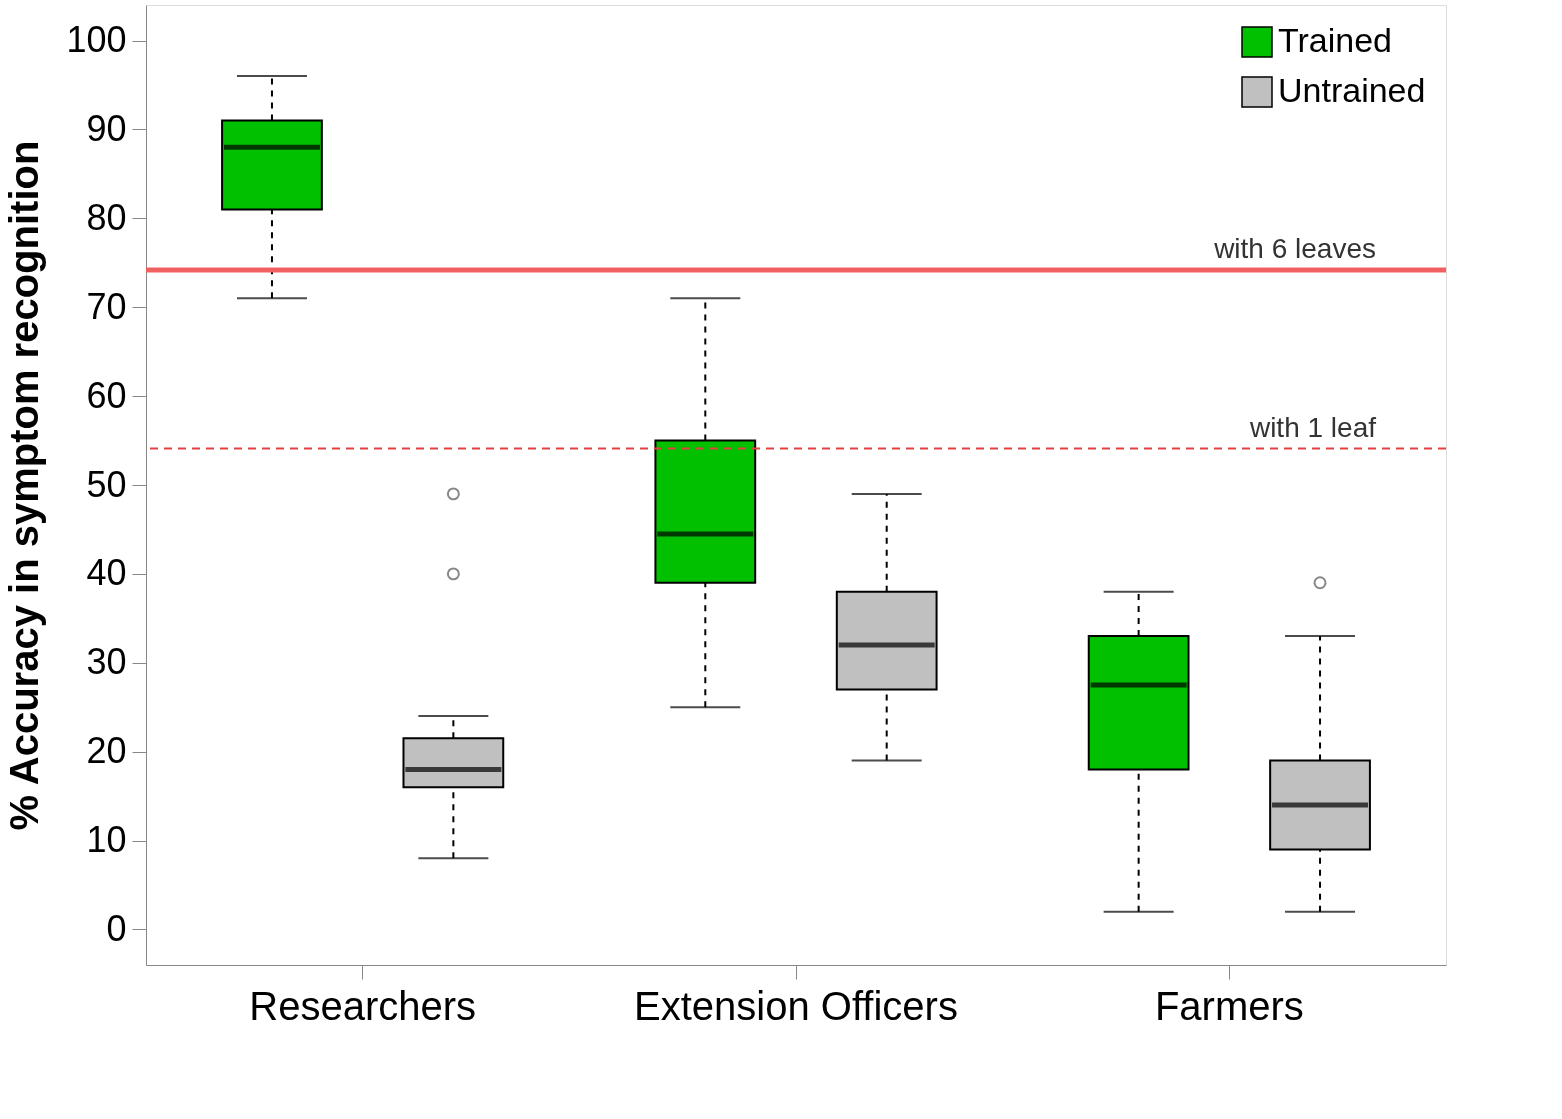  Describe the element at coordinates (96, 40) in the screenshot. I see `y-tick-label: 100` at that location.